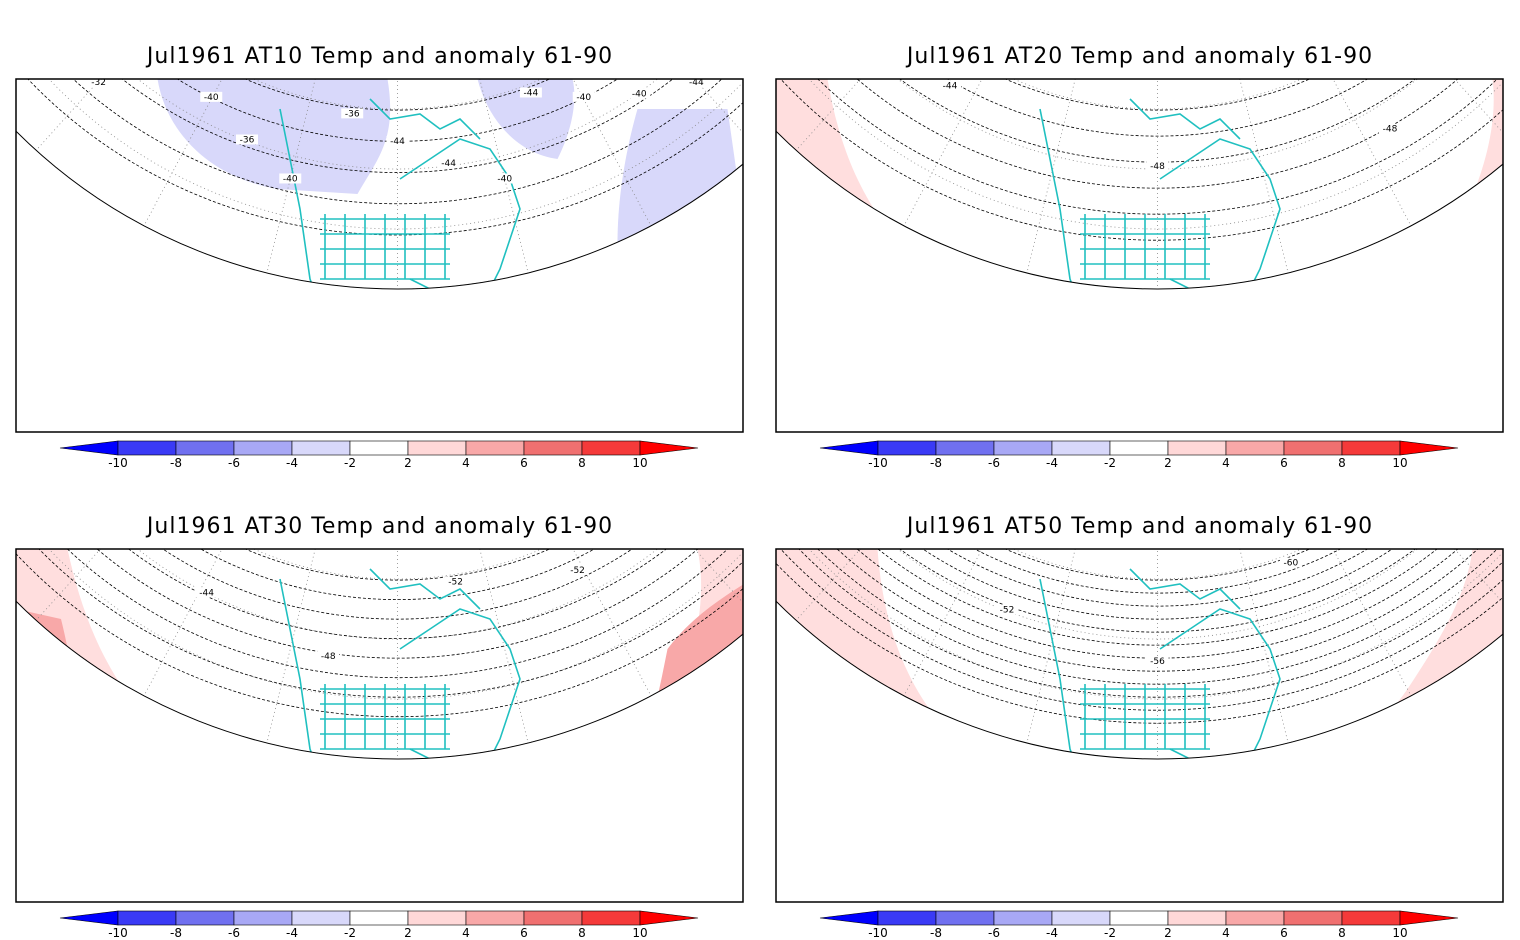 This screenshot has height=940, width=1520. What do you see at coordinates (582, 463) in the screenshot?
I see `colorbar-tick-label: 8` at bounding box center [582, 463].